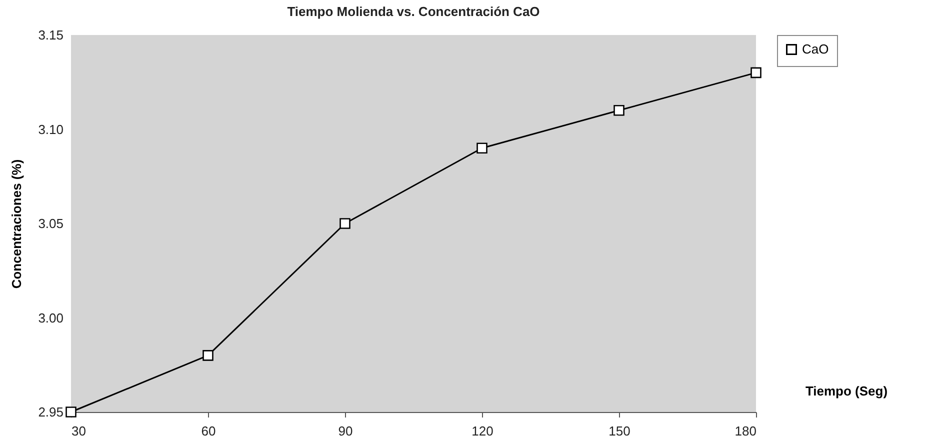 This screenshot has height=447, width=947. I want to click on chart-title: Tiempo Molienda vs. Concentración CaO, so click(413, 11).